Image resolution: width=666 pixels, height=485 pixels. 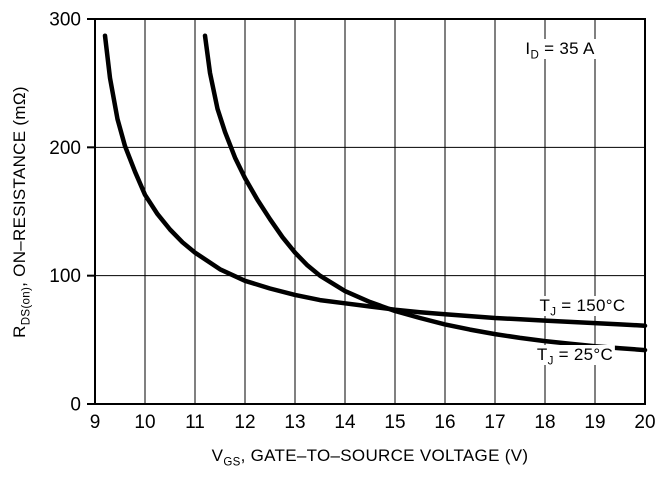 I want to click on x-tick-label: 9, so click(x=95, y=422).